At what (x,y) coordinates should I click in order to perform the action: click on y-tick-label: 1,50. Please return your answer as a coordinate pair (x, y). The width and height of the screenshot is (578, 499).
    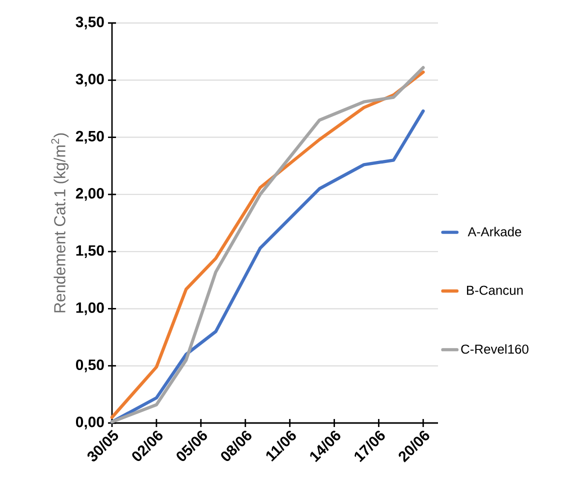
    Looking at the image, I should click on (90, 251).